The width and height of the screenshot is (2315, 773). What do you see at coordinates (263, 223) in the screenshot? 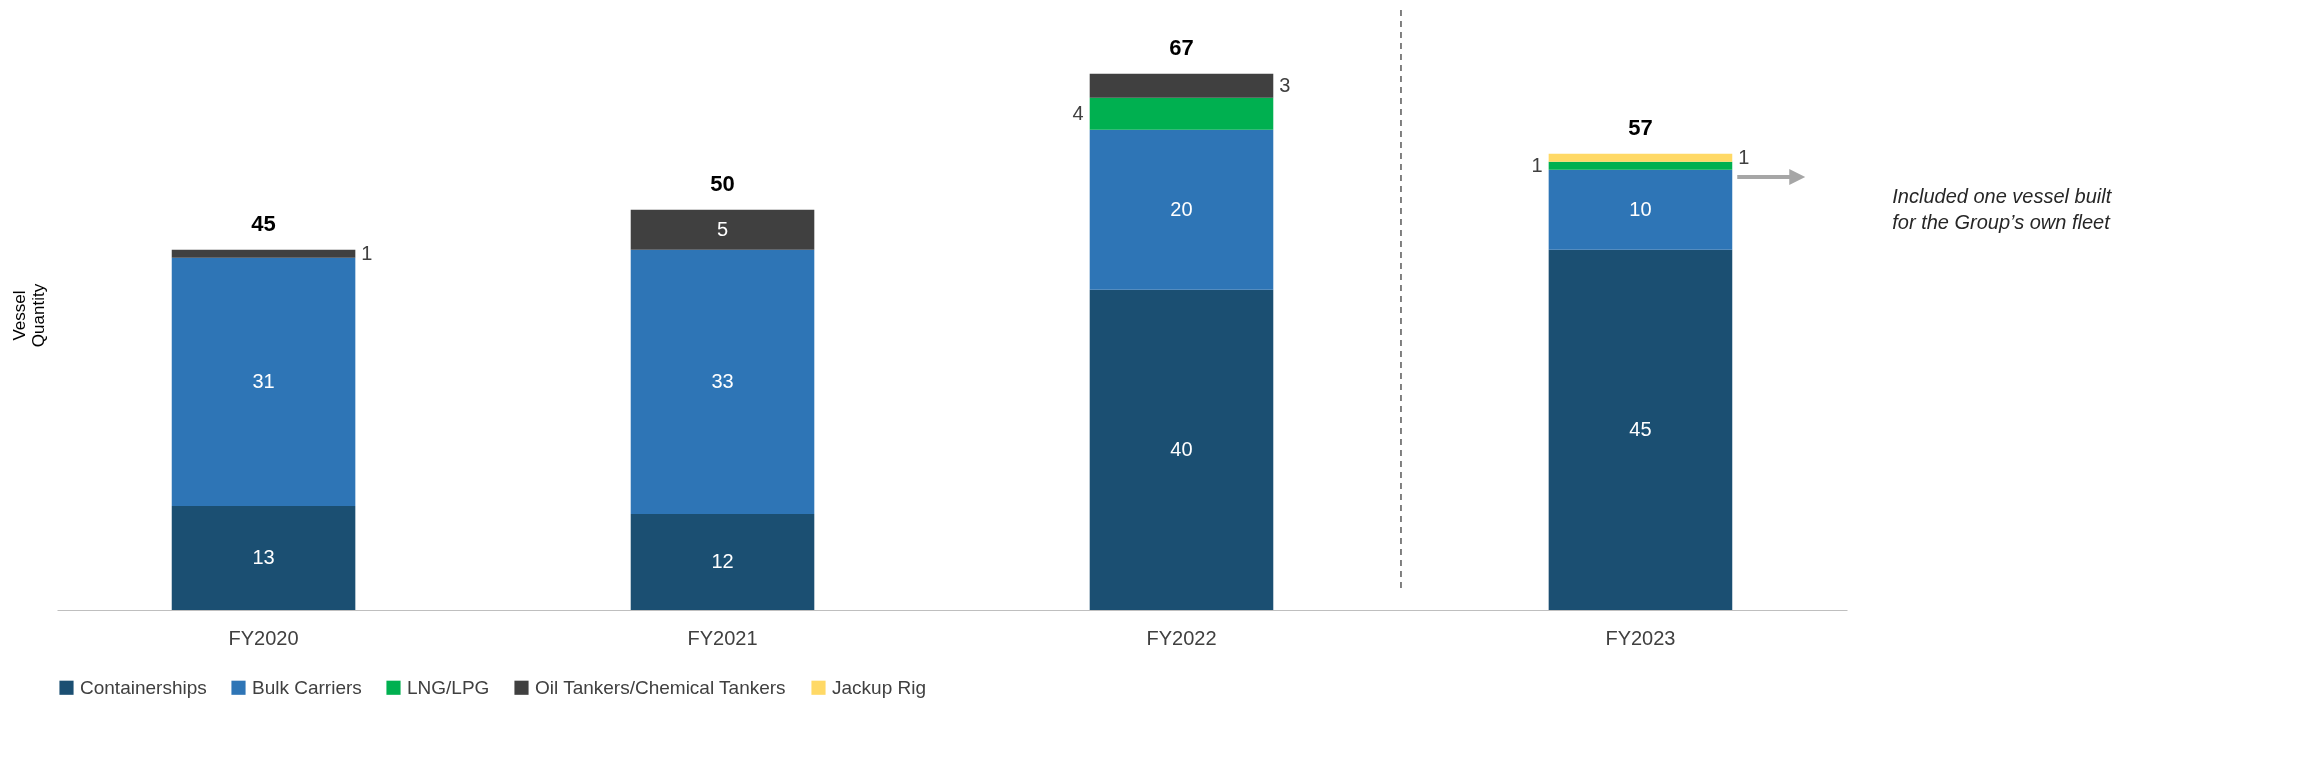
I see `total-label: 45` at bounding box center [263, 223].